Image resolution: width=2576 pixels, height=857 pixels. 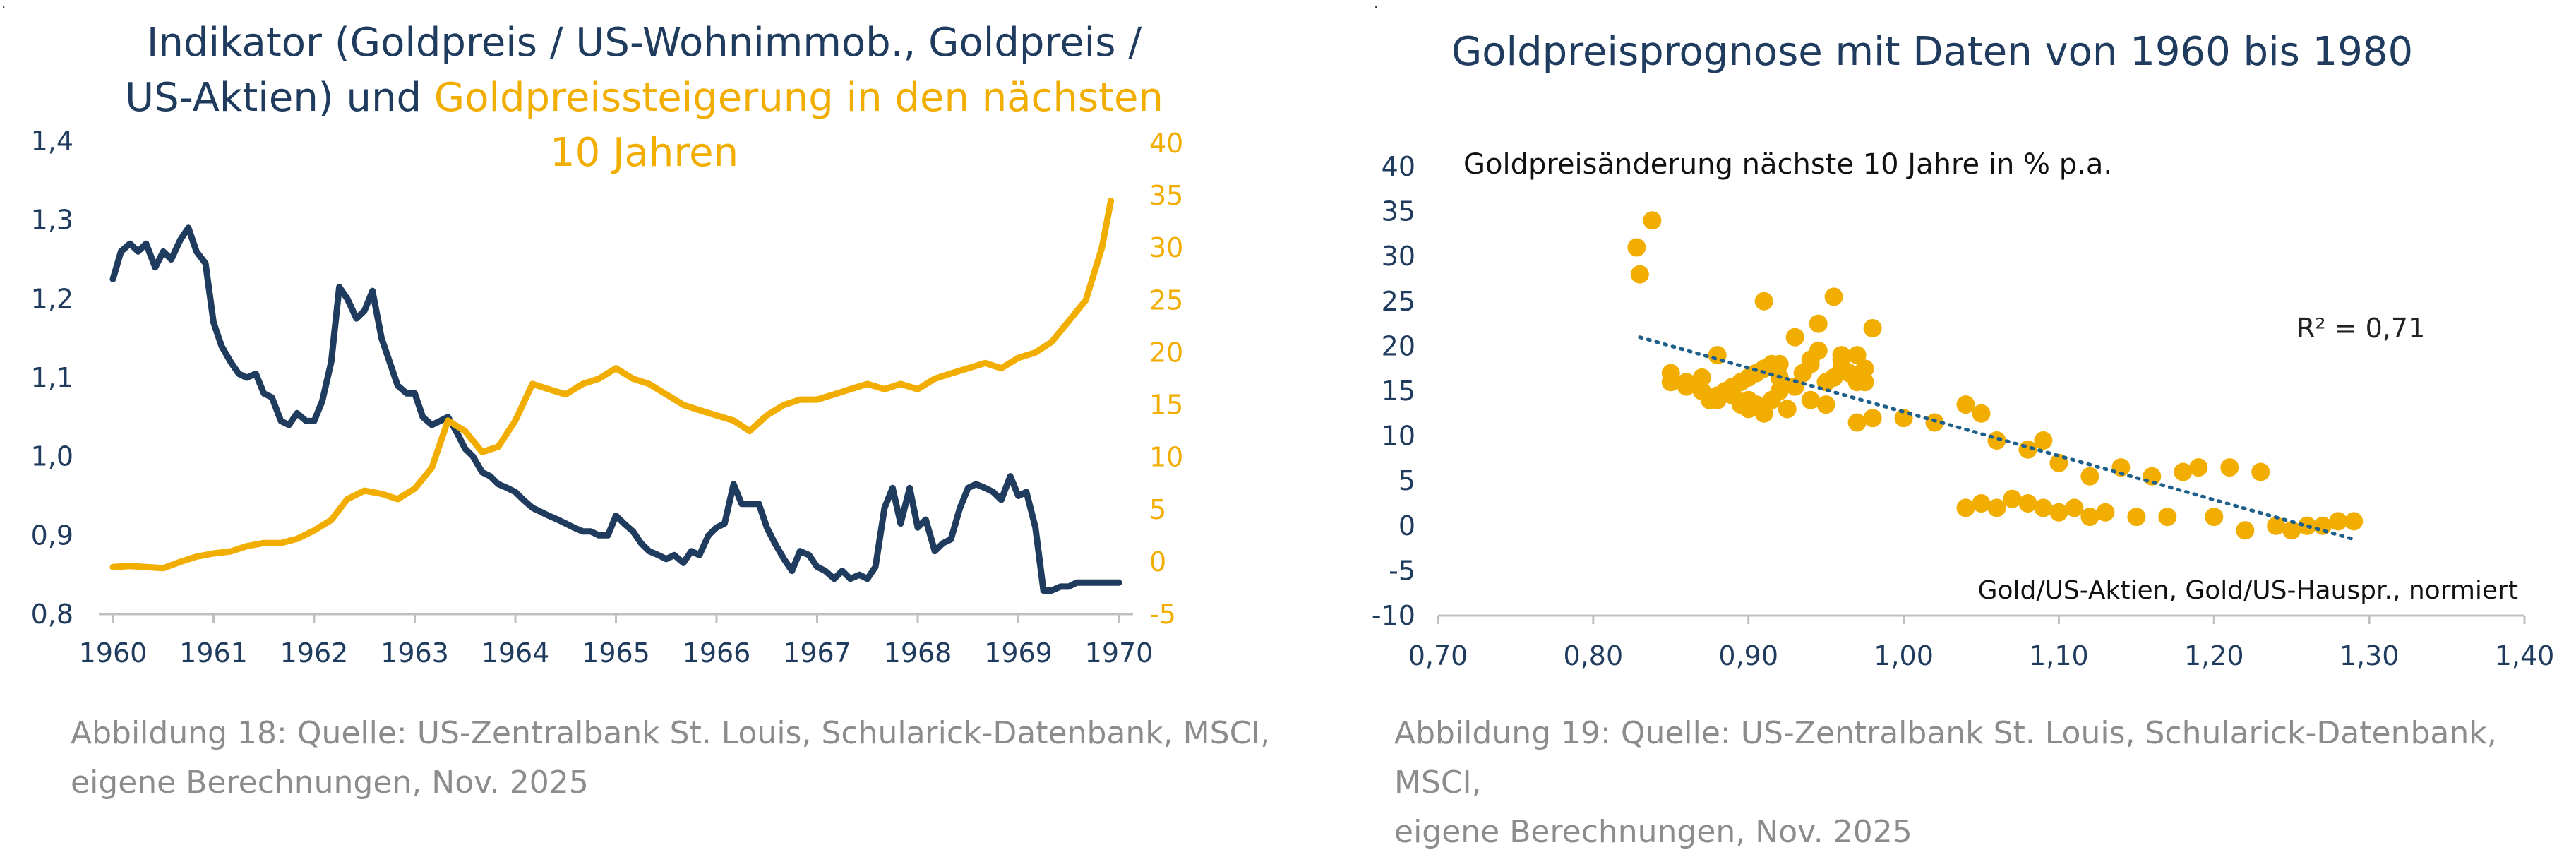 I want to click on left-y-tick-label: 0,8, so click(x=52, y=614).